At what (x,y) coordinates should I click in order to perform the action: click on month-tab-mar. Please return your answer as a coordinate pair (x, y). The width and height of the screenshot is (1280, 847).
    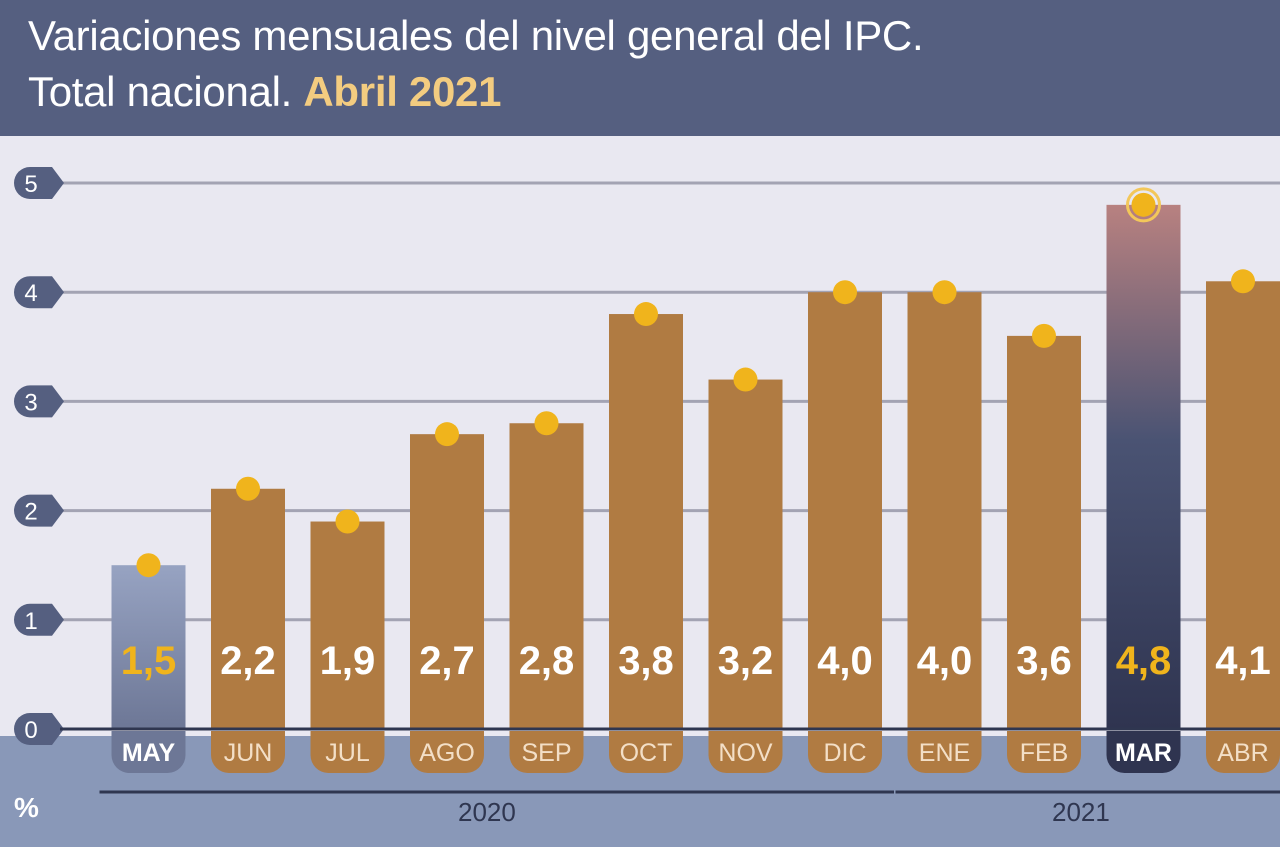
    Looking at the image, I should click on (1143, 752).